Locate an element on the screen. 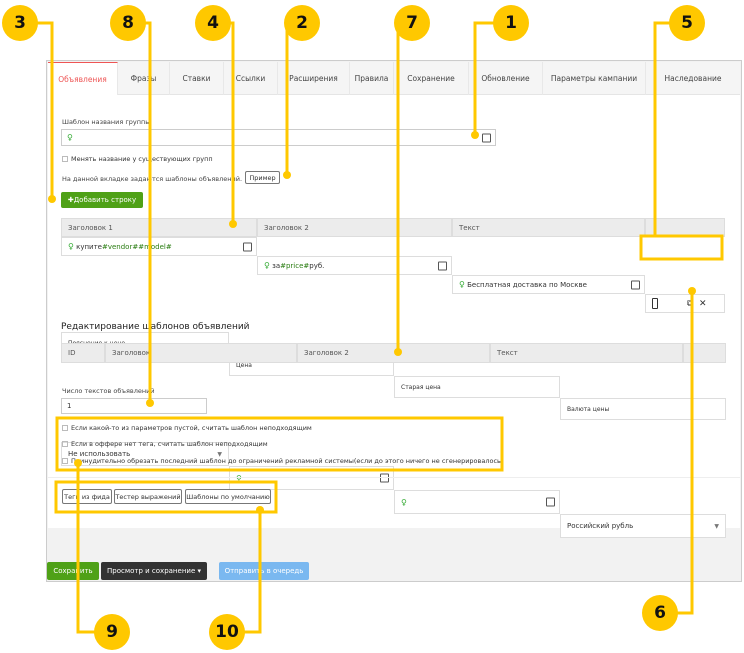 This screenshot has width=744, height=653. callout-6: 6 is located at coordinates (660, 613).